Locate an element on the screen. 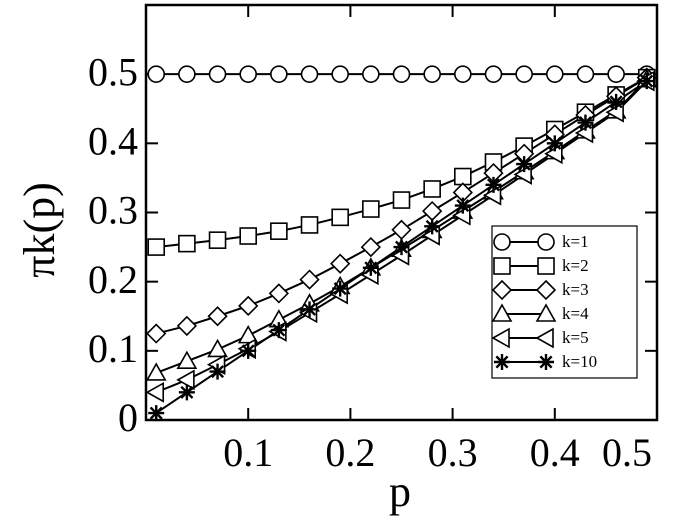 The width and height of the screenshot is (692, 521). legend-box is located at coordinates (564, 302).